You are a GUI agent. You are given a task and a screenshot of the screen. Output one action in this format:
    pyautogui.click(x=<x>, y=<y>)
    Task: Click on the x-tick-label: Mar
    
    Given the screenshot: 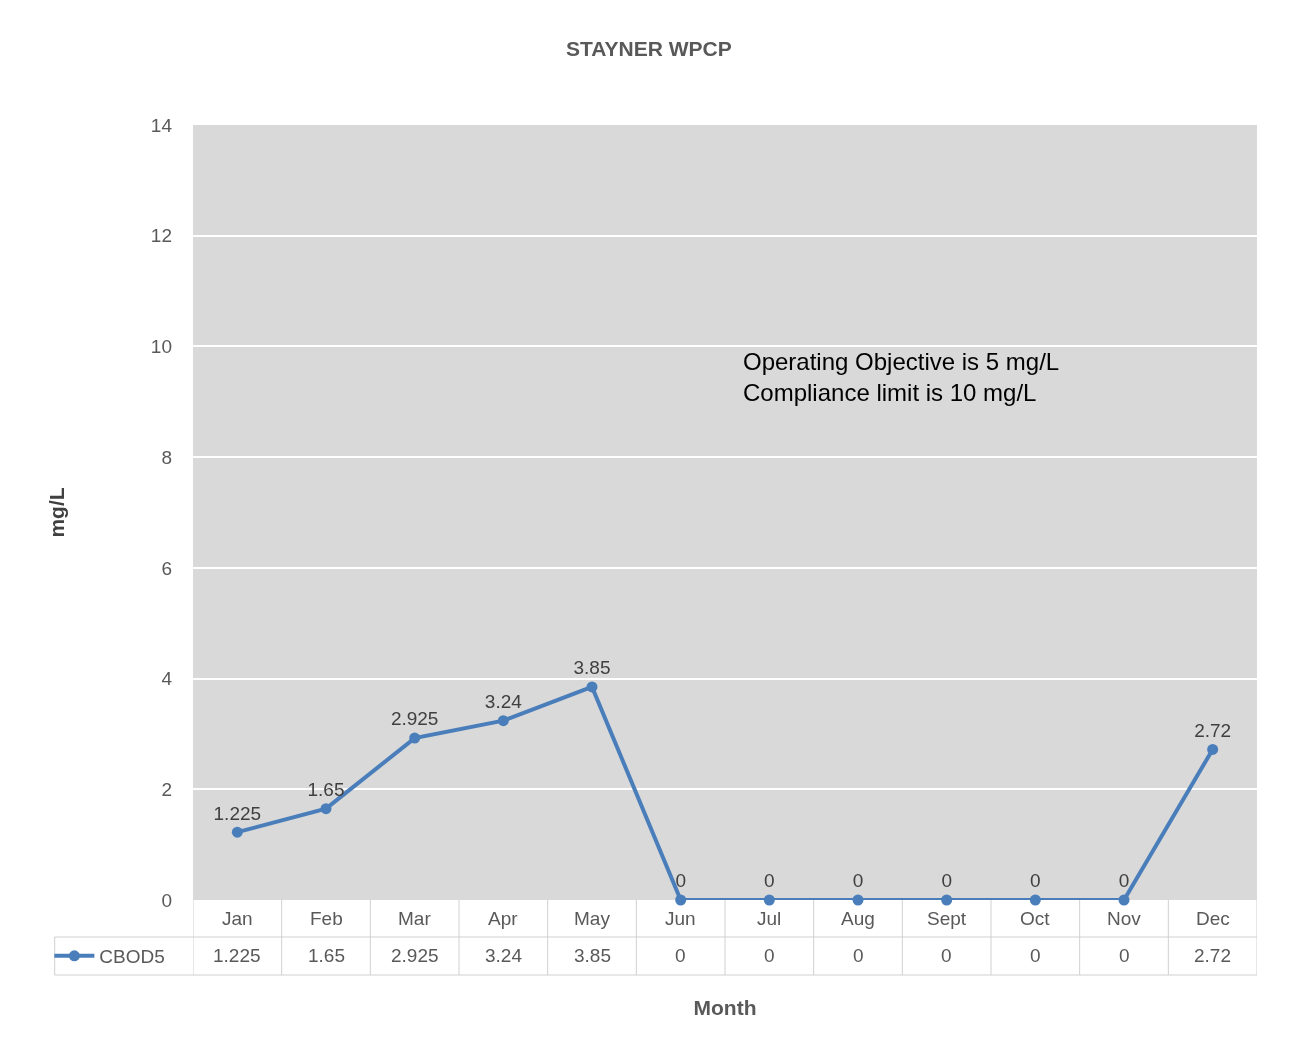 What is the action you would take?
    pyautogui.click(x=415, y=918)
    